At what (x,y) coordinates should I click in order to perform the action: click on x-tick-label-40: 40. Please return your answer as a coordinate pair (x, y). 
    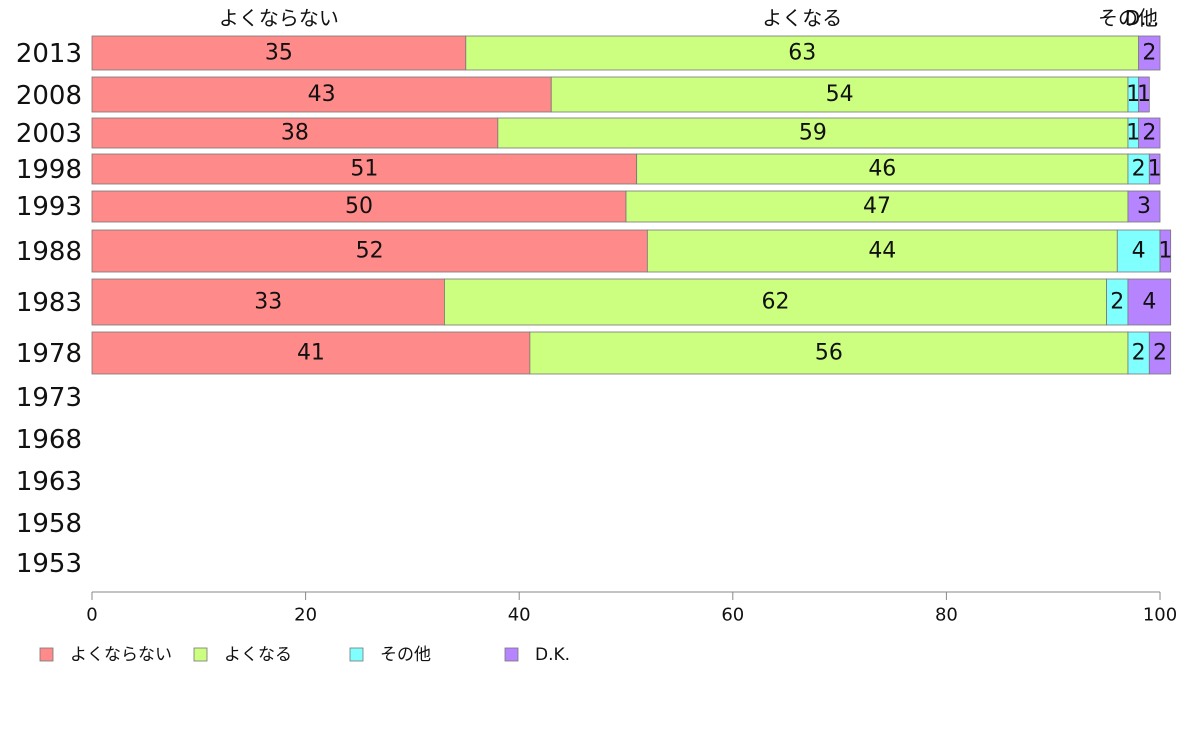
    Looking at the image, I should click on (519, 615).